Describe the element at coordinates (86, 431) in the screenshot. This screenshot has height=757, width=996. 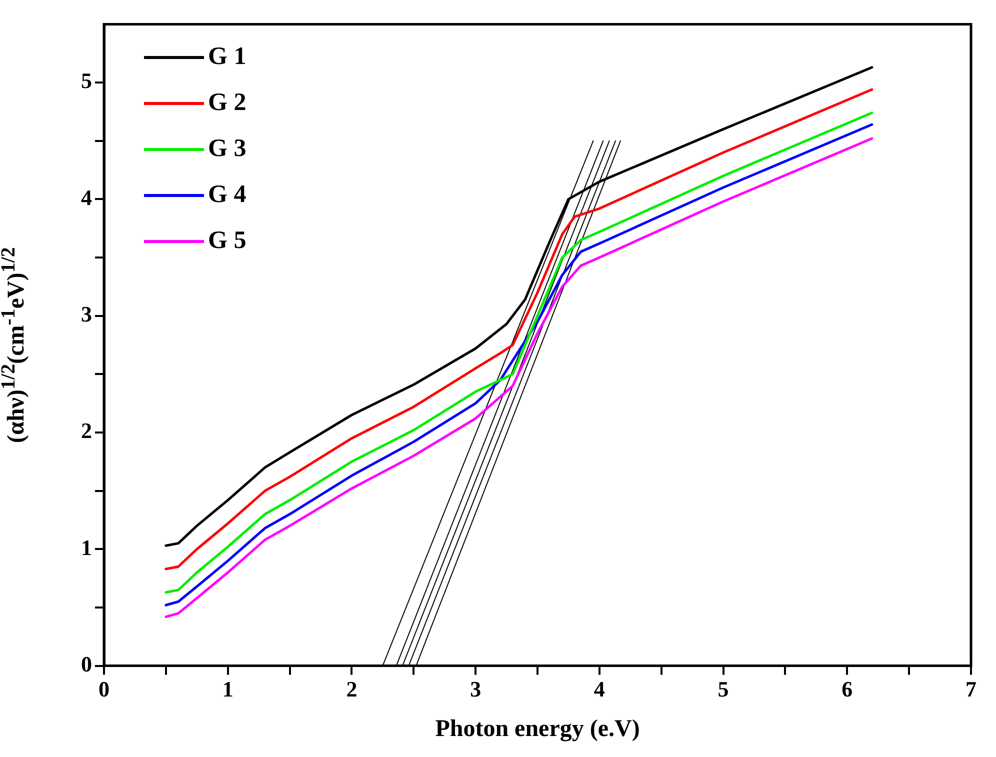
I see `y-tick-label: 2` at that location.